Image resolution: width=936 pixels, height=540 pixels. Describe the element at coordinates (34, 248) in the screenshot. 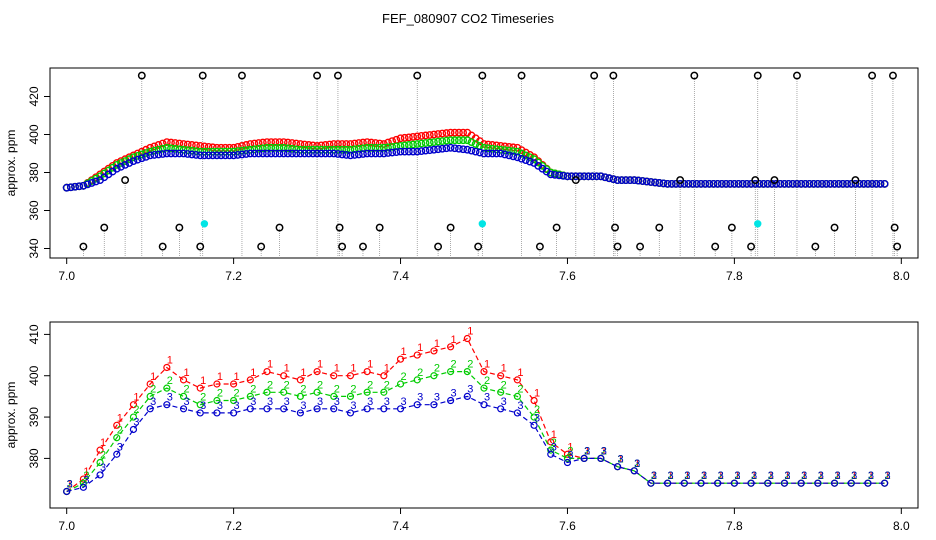

I see `top-y-tick-label: 340` at that location.